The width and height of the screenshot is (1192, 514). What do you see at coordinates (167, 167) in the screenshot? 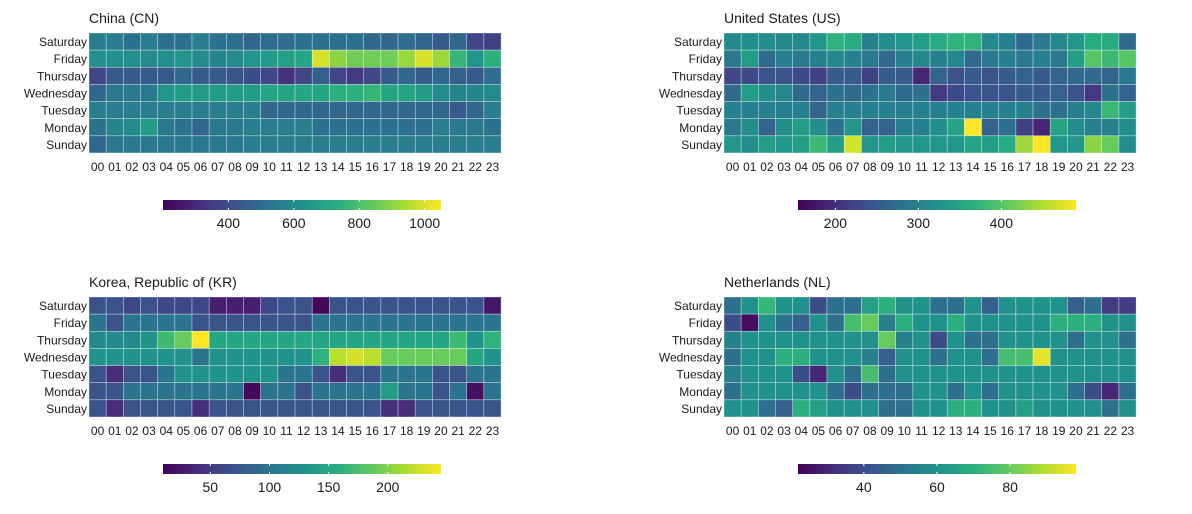
I see `column-label: 04` at bounding box center [167, 167].